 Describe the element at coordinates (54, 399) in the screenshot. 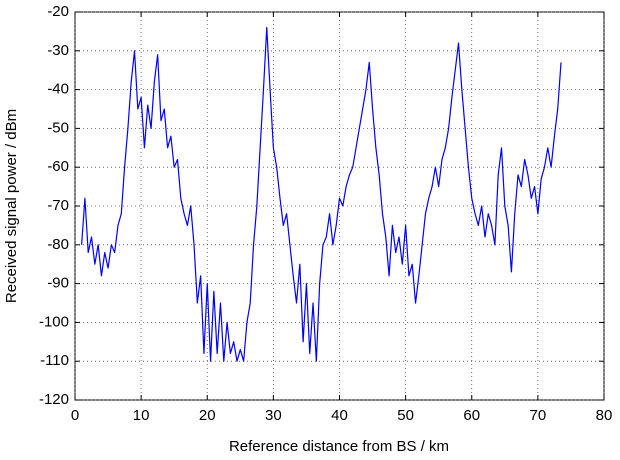

I see `y-tick-label: -120` at that location.